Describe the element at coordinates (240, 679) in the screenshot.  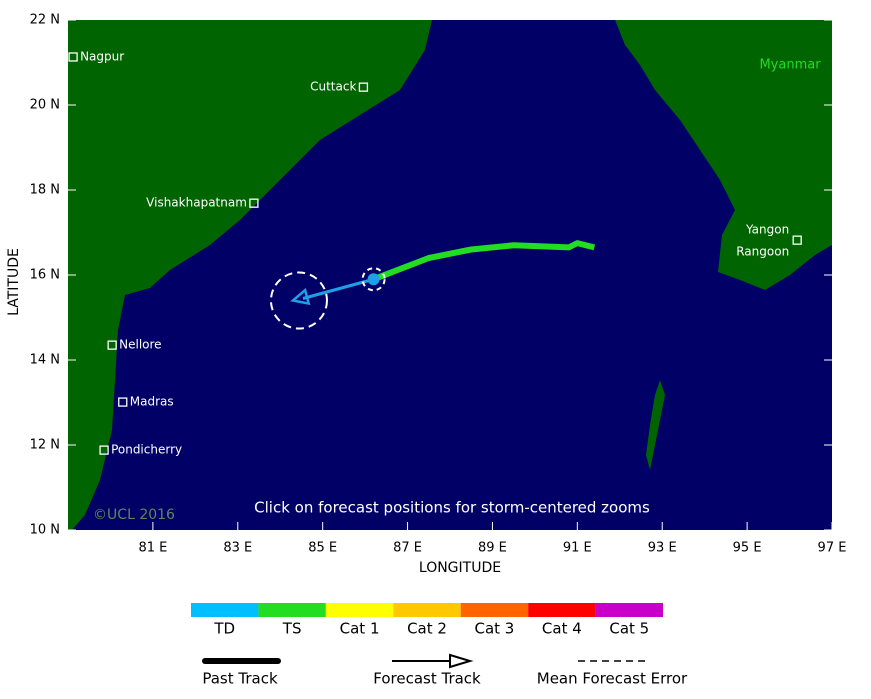
I see `legend-label: Past Track` at that location.